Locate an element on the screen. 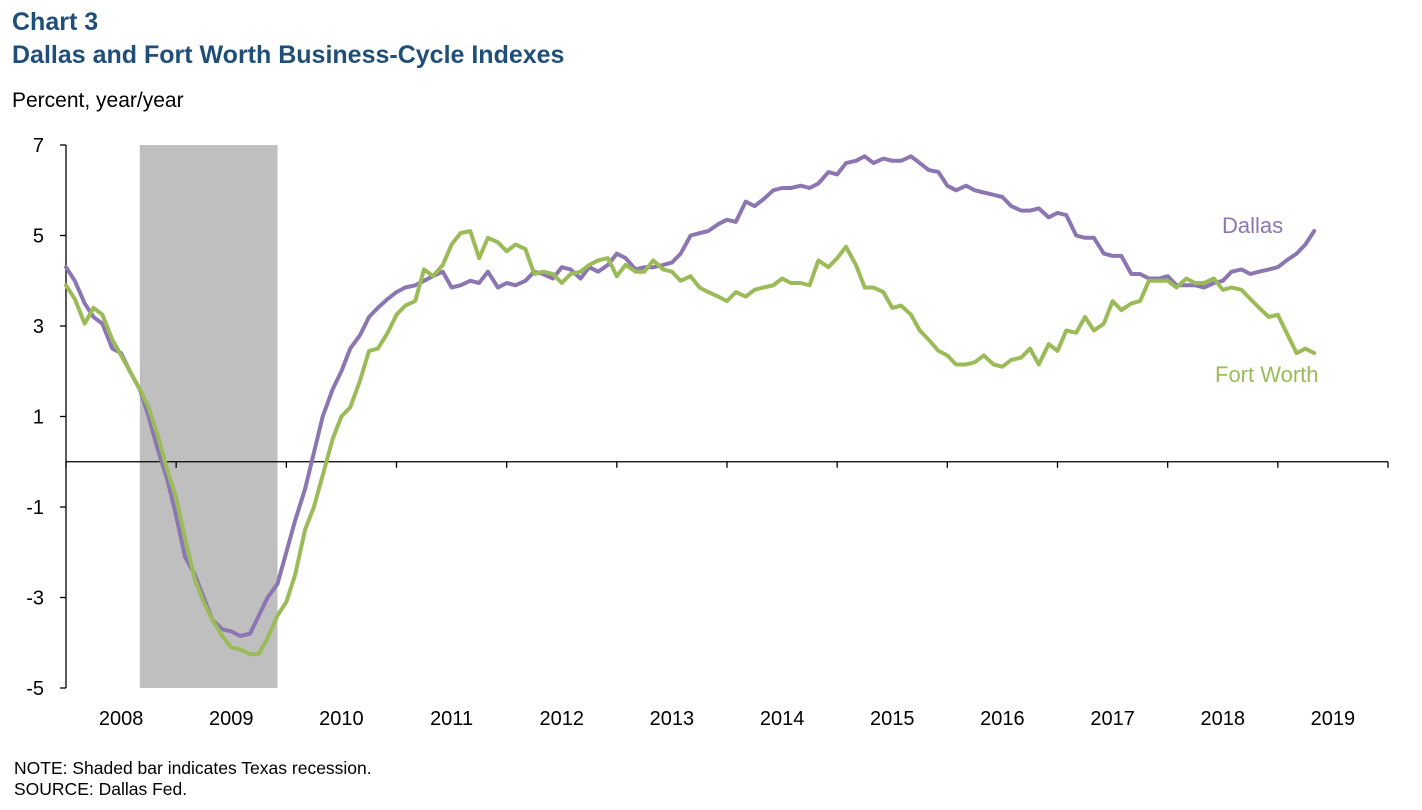 This screenshot has height=810, width=1422. recession-layer is located at coordinates (208, 416).